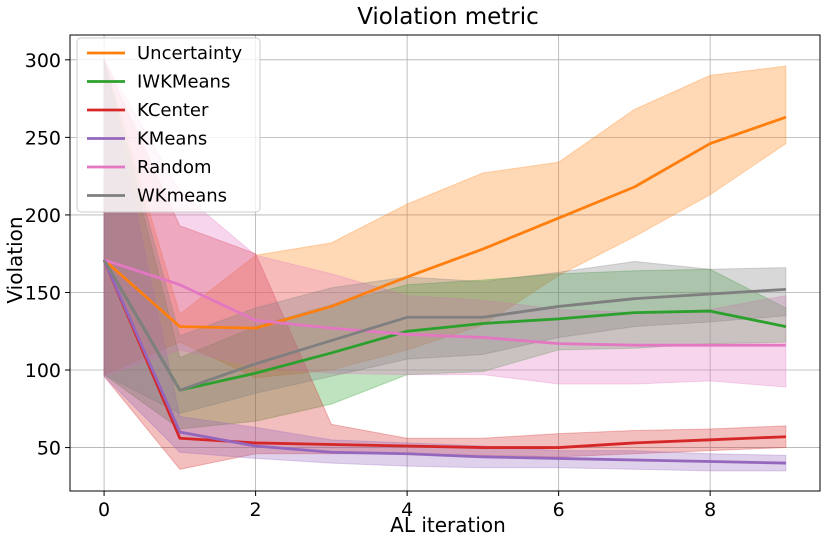  I want to click on y-tick-label: 50, so click(49, 449).